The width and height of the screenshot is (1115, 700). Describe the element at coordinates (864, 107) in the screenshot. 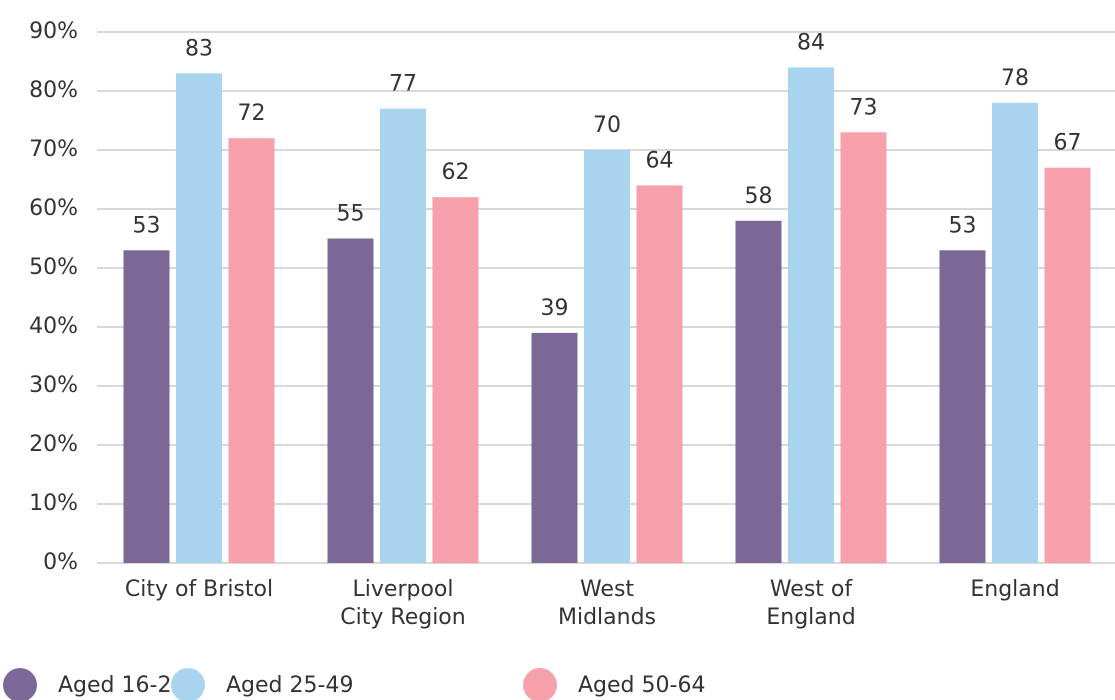

I see `data-label: 73` at that location.